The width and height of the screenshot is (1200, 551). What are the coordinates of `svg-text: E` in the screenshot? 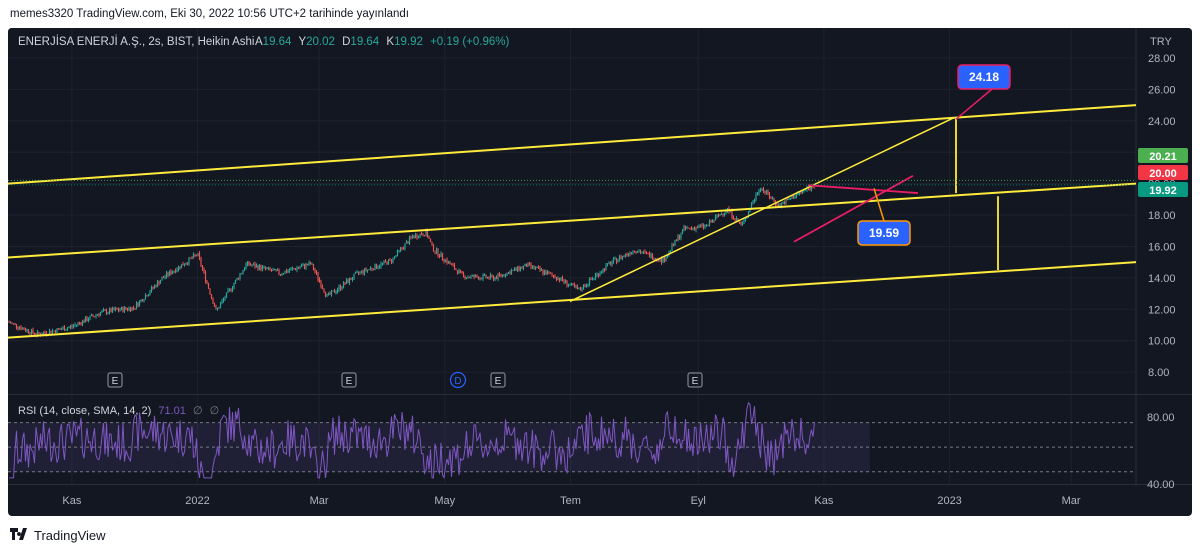 It's located at (498, 381).